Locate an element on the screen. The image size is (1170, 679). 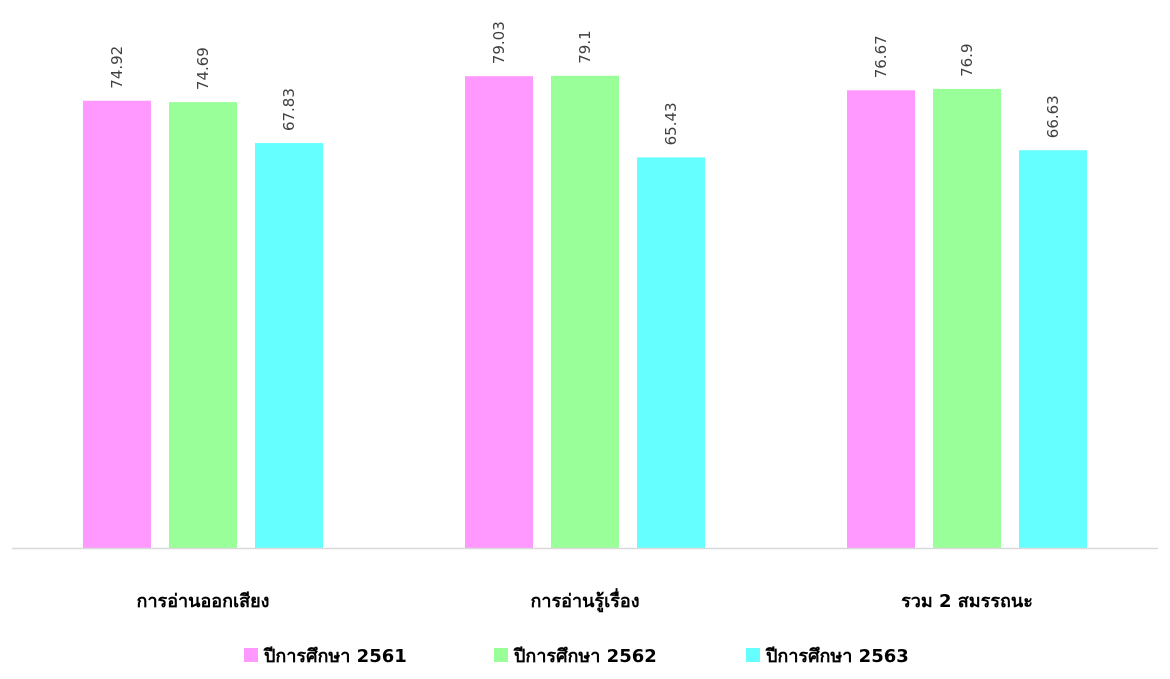
legend-label-series-2: ปีการศึกษา 2562 is located at coordinates (585, 656).